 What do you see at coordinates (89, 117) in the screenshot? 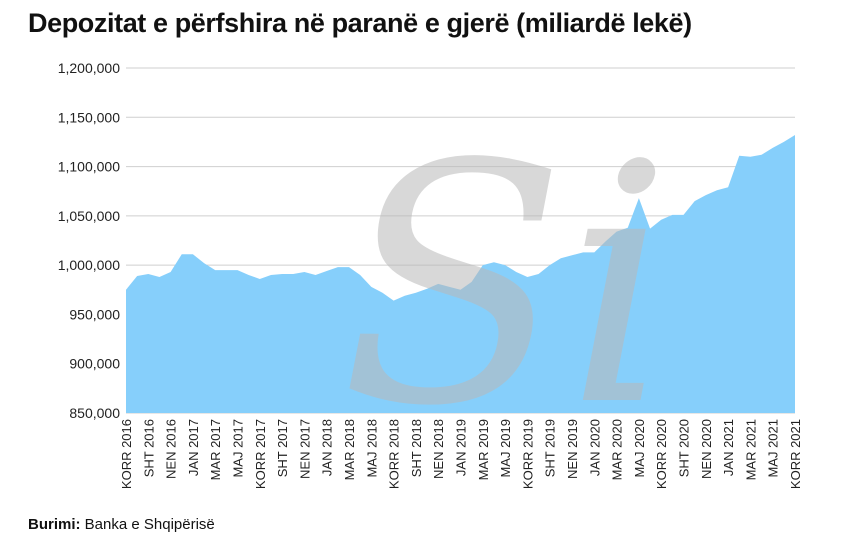
I see `y-tick-label: 1,150,000` at bounding box center [89, 117].